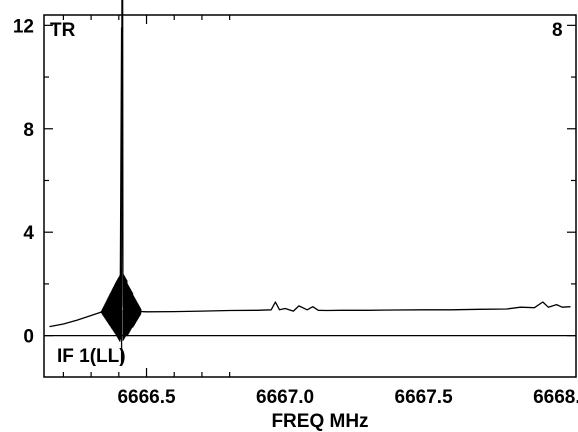 This screenshot has height=432, width=578. Describe the element at coordinates (120, 171) in the screenshot. I see `ringing-band` at that location.